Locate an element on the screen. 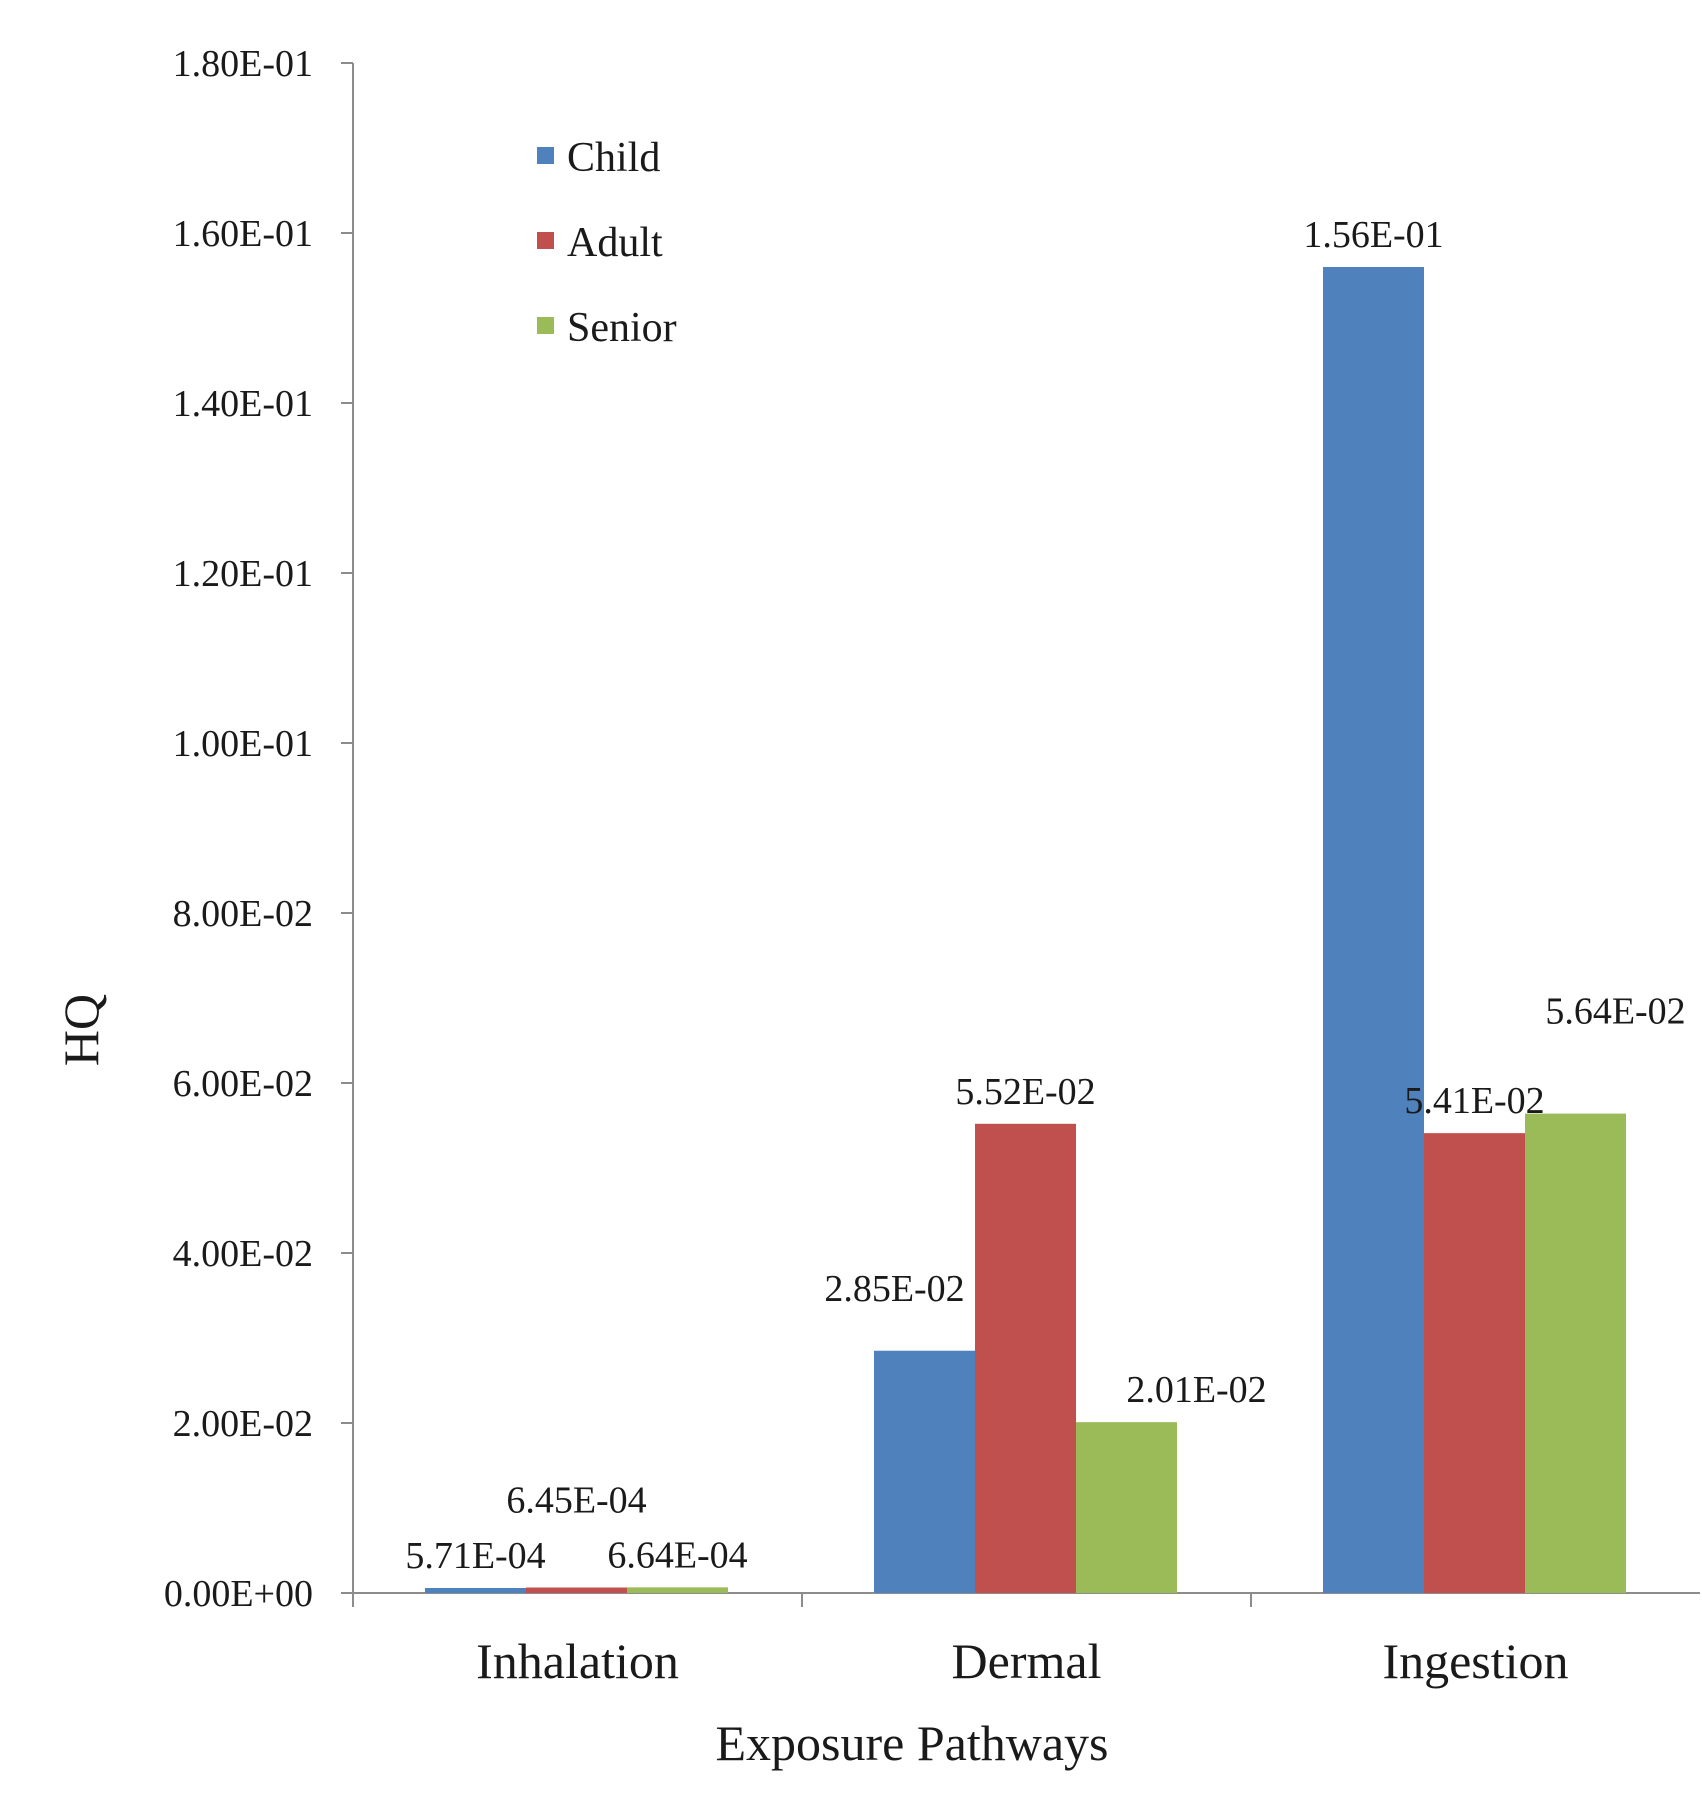  y-tick-label: 6.00E-02 is located at coordinates (243, 1084).